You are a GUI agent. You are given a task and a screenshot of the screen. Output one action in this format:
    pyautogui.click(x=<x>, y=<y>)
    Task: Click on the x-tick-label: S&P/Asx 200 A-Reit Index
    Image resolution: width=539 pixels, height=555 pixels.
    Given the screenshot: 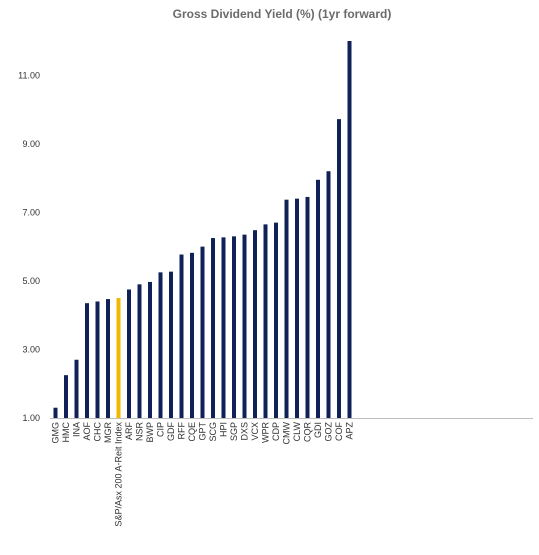 What is the action you would take?
    pyautogui.click(x=119, y=474)
    